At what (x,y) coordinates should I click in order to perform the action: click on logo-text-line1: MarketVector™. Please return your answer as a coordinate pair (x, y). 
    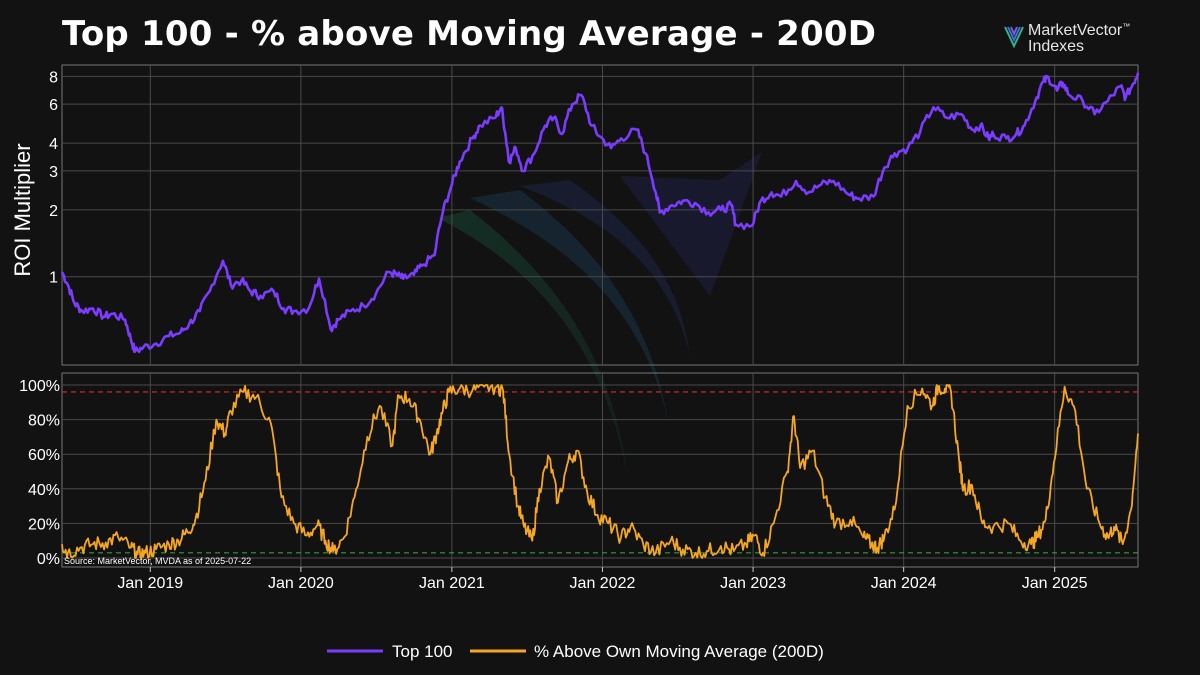
    Looking at the image, I should click on (1079, 30).